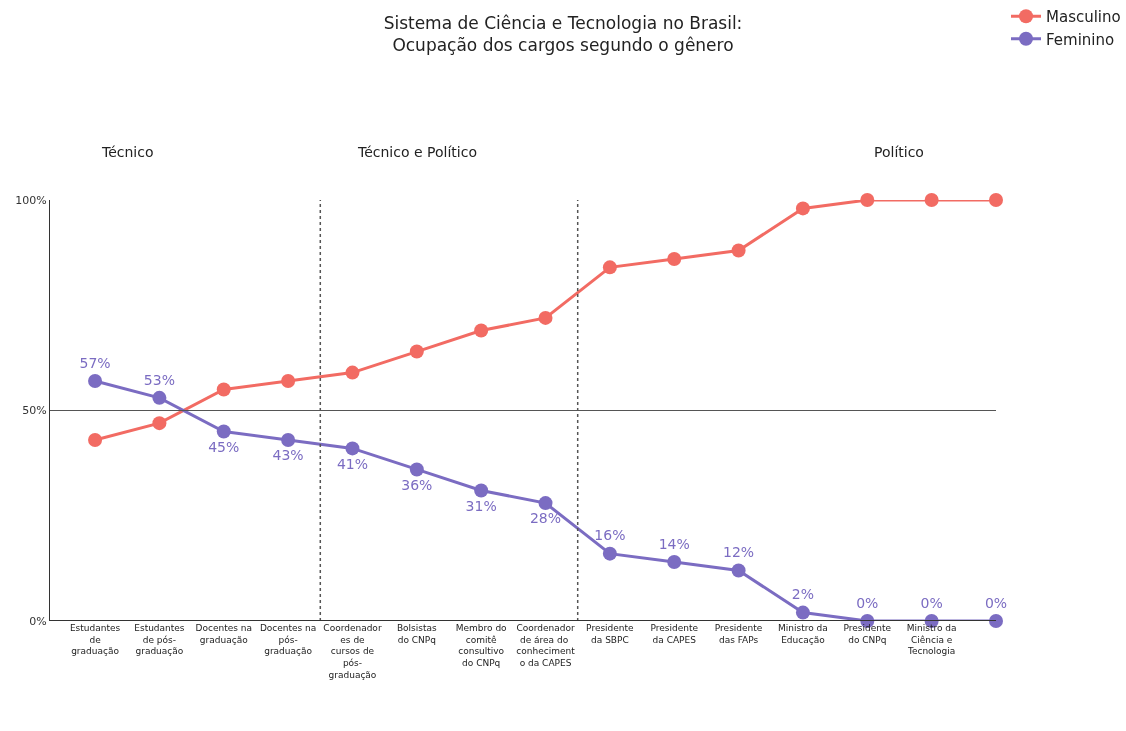 The height and width of the screenshot is (731, 1126). Describe the element at coordinates (95, 362) in the screenshot. I see `data-label: 57%` at that location.